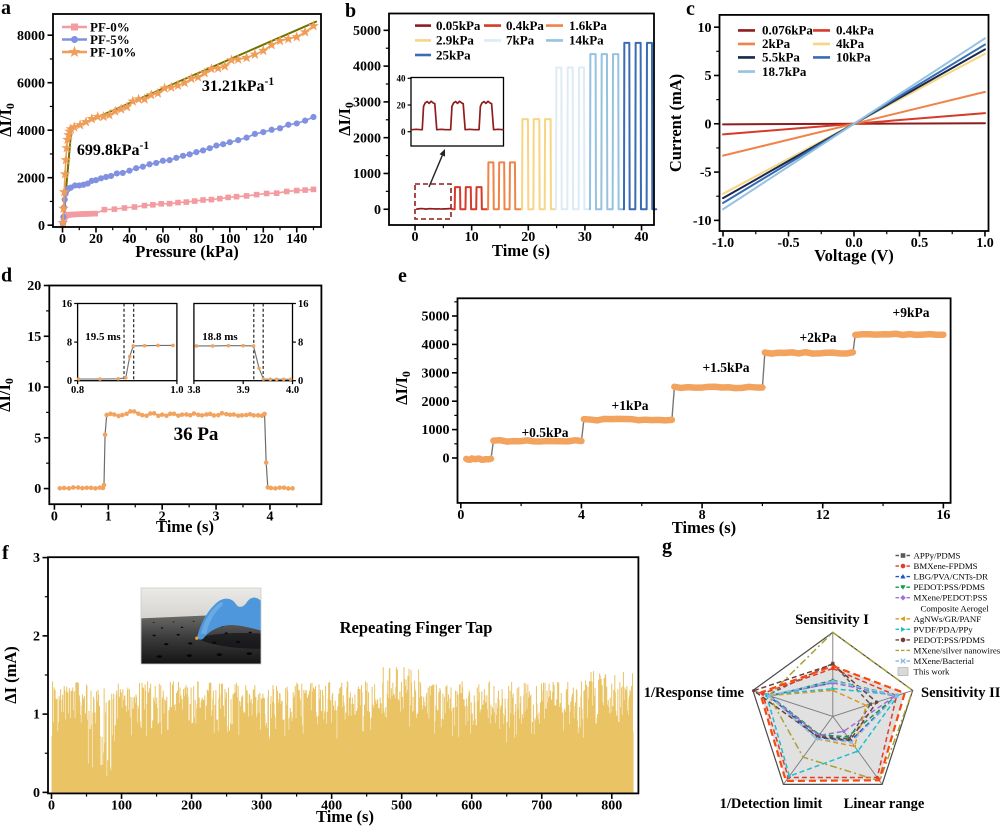 The image size is (1000, 835). What do you see at coordinates (472, 237) in the screenshot?
I see `x-tick-label: 10` at bounding box center [472, 237].